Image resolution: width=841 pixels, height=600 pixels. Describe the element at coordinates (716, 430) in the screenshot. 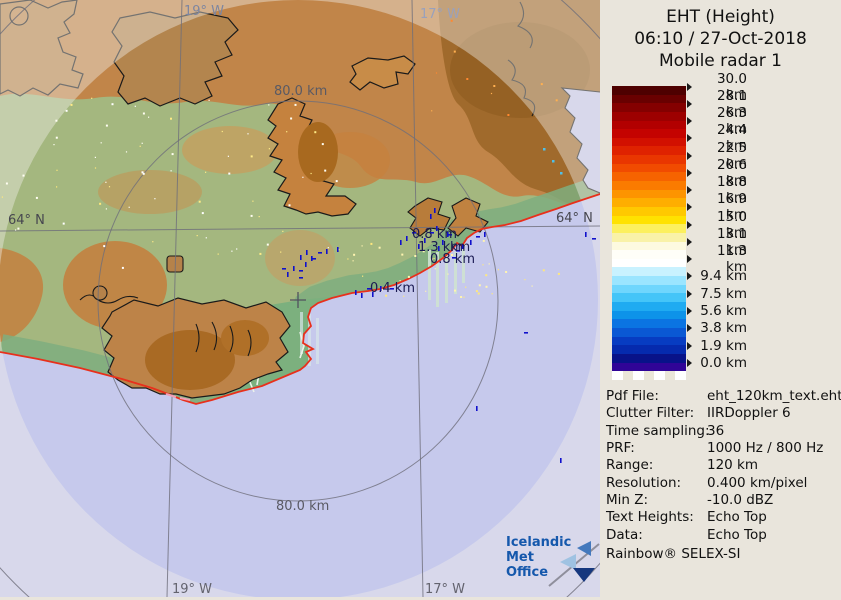

I see `metadata-value: 36` at that location.